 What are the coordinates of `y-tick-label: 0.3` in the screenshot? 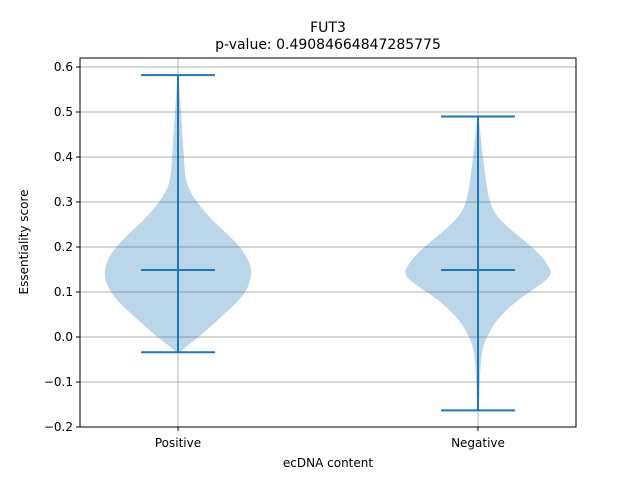 It's located at (63, 202).